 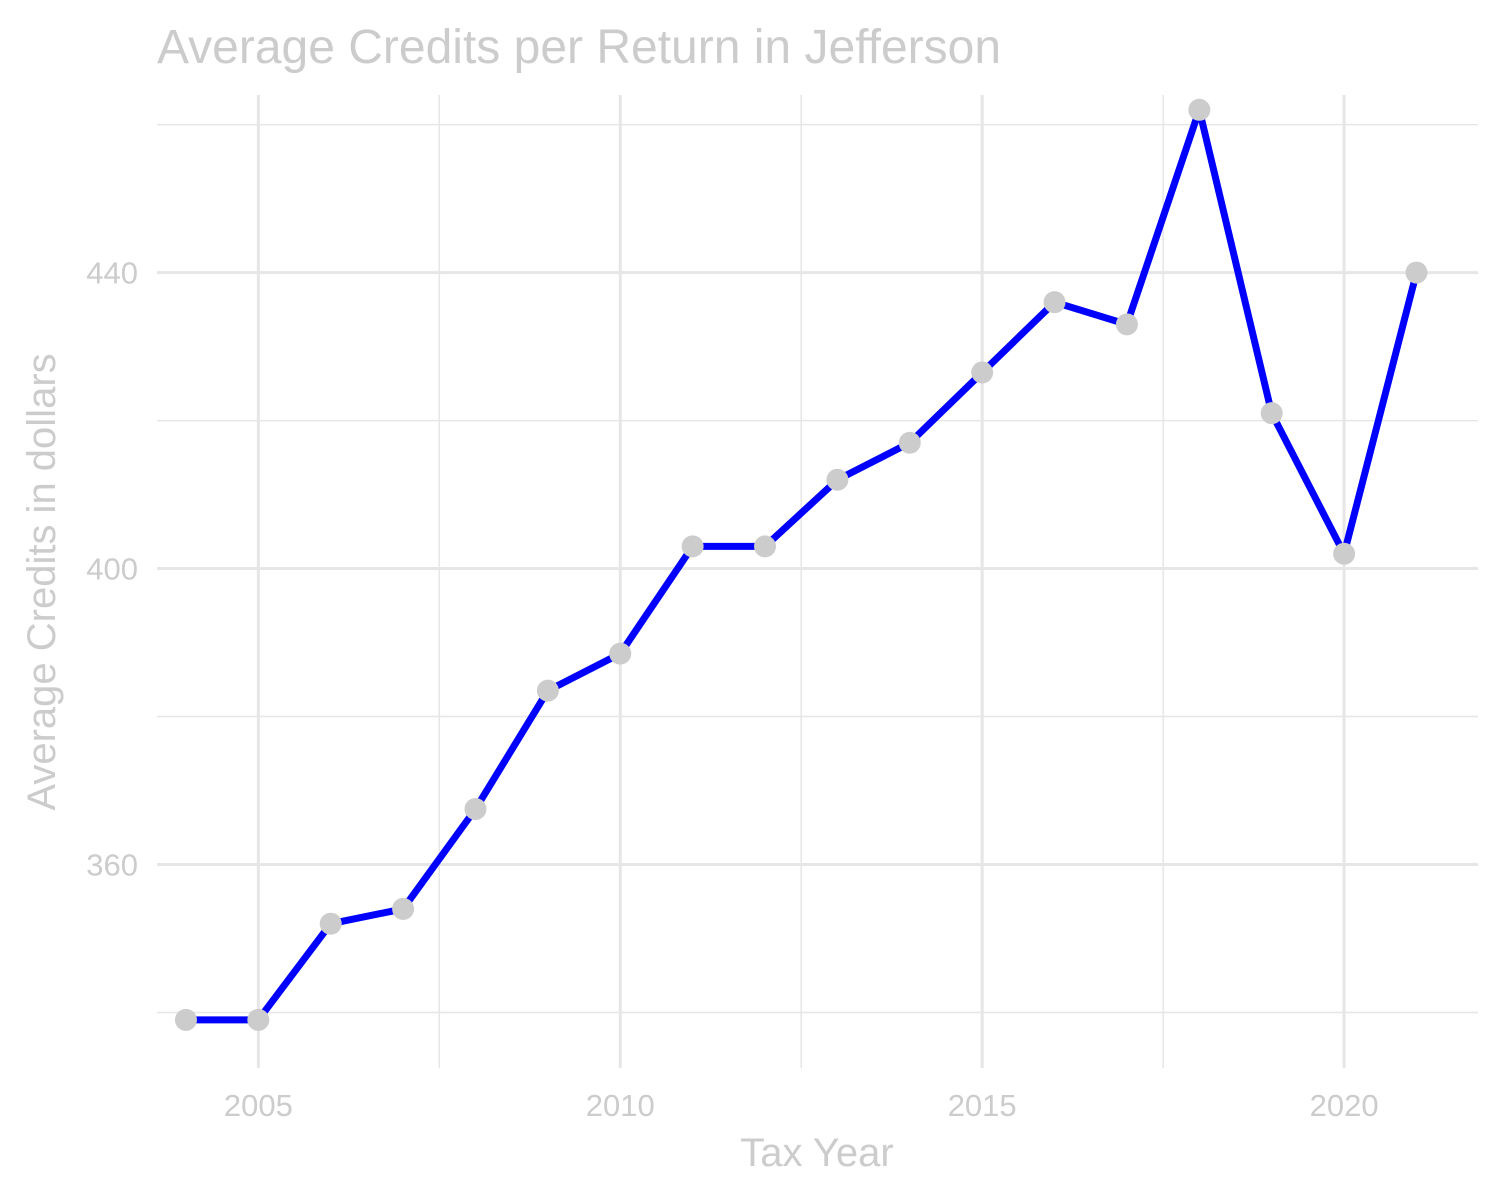 What do you see at coordinates (620, 1105) in the screenshot?
I see `x-tick-label: 2010` at bounding box center [620, 1105].